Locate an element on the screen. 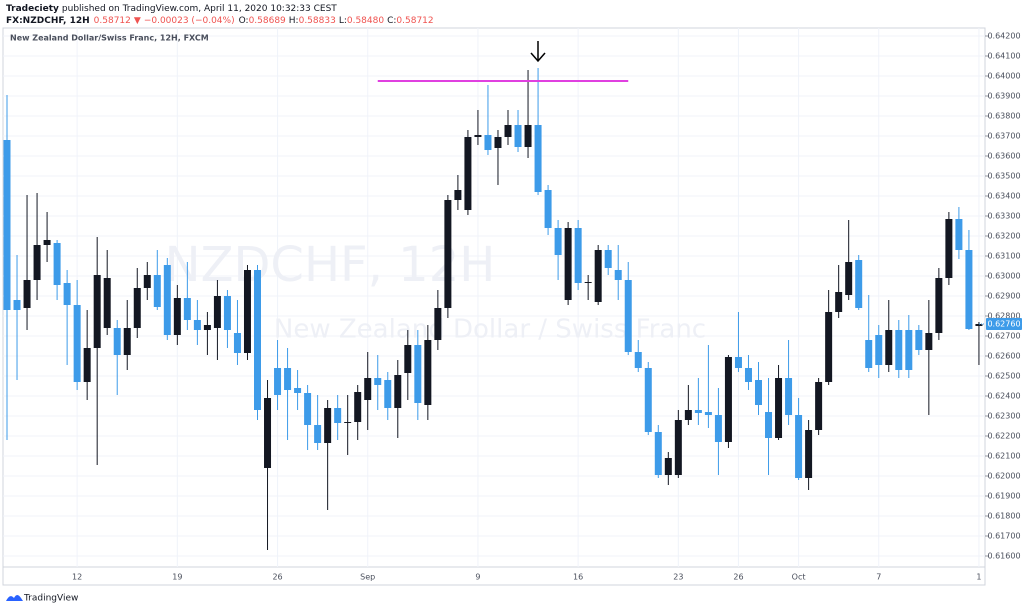 The image size is (1024, 609). x-tick-label: 23 is located at coordinates (678, 577).